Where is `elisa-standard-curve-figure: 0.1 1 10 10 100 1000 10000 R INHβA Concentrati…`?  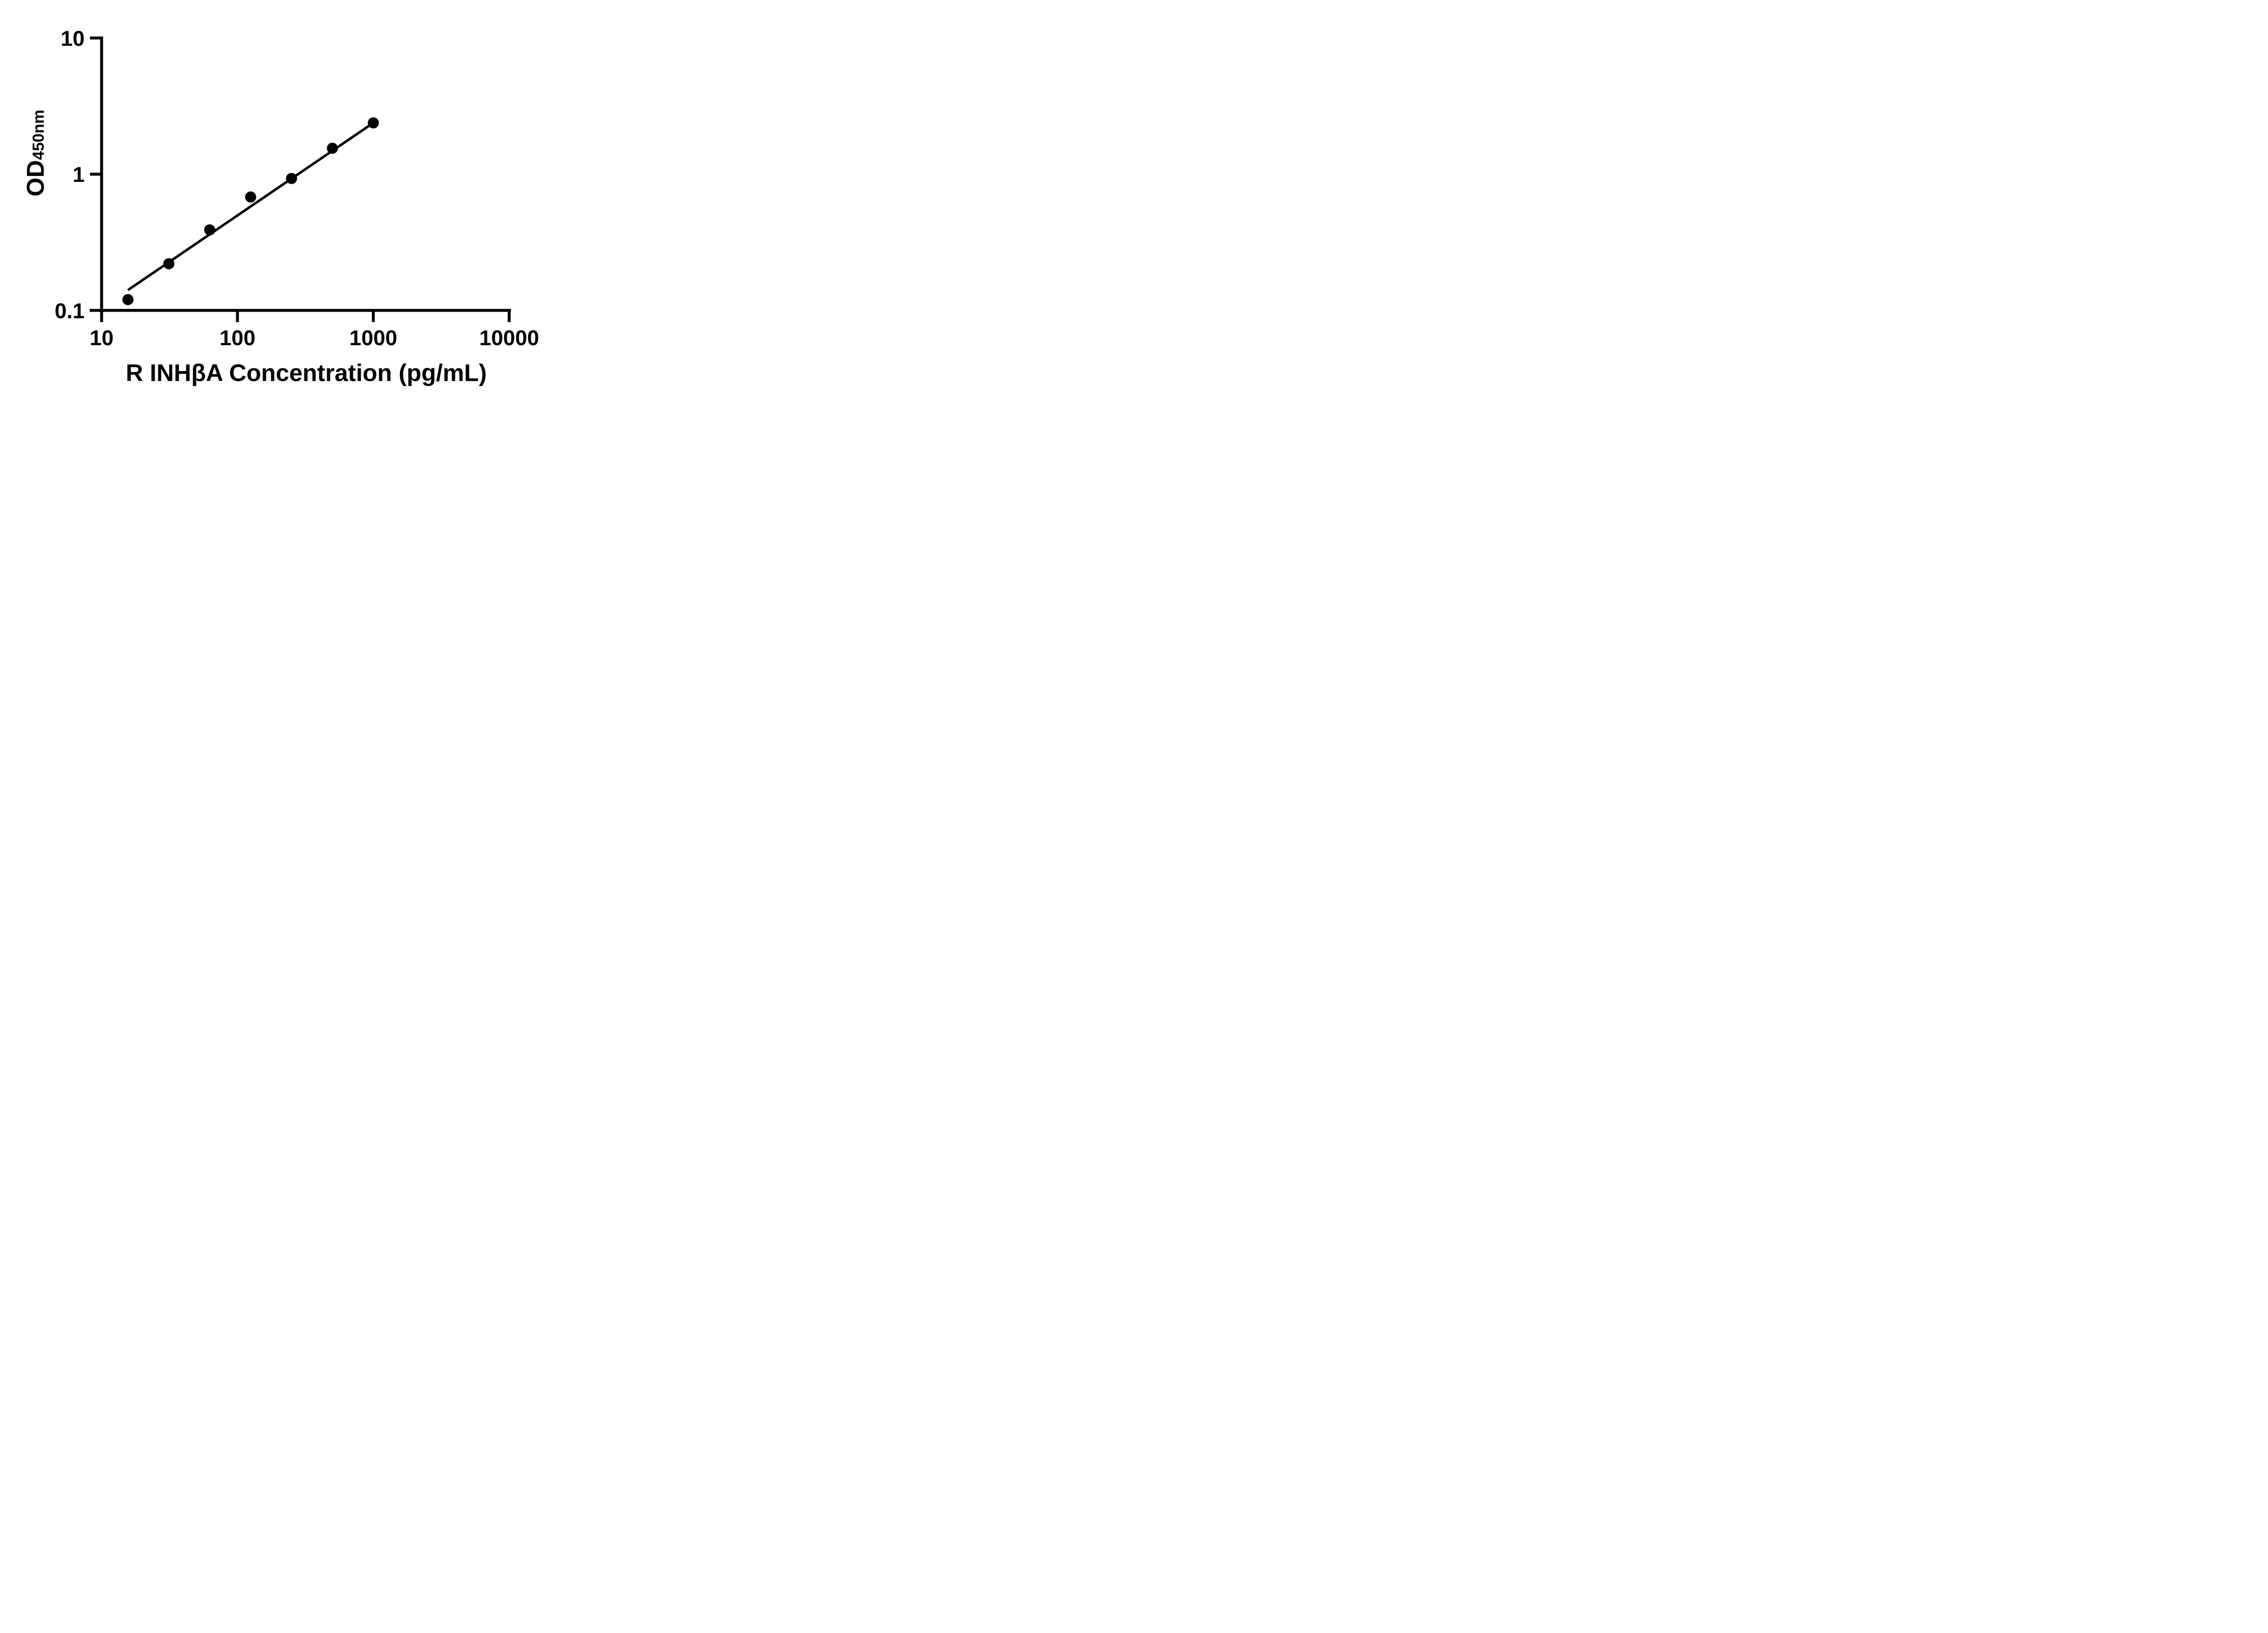 elisa-standard-curve-figure: 0.1 1 10 10 100 1000 10000 R INHβA Concentrati… is located at coordinates (286, 204).